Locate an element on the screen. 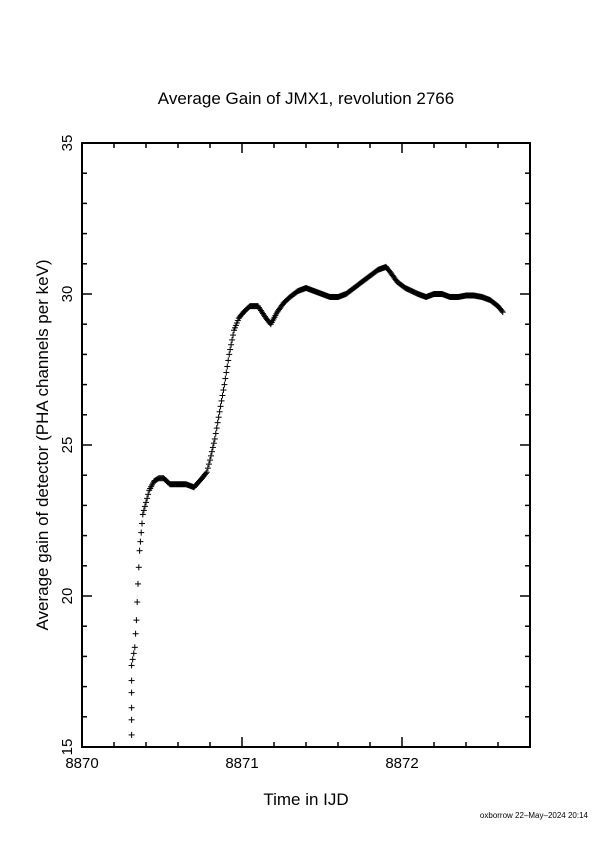  x-axis-label: Time in IJD is located at coordinates (305, 799).